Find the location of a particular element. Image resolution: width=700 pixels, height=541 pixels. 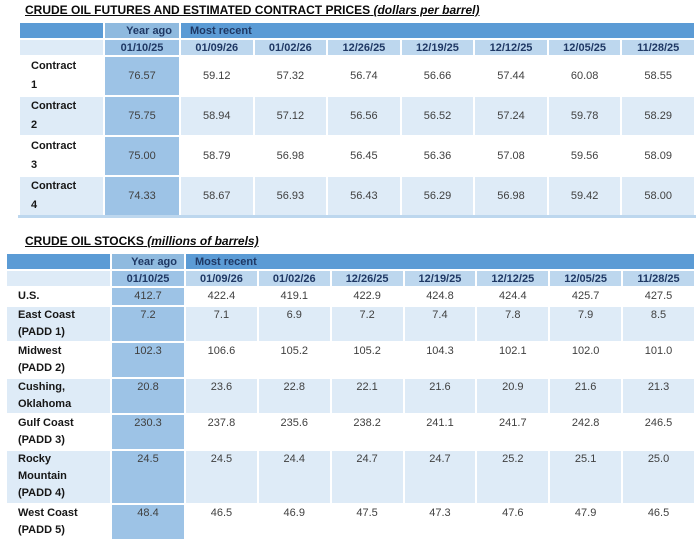

value-cell: 422.9 is located at coordinates (367, 296).